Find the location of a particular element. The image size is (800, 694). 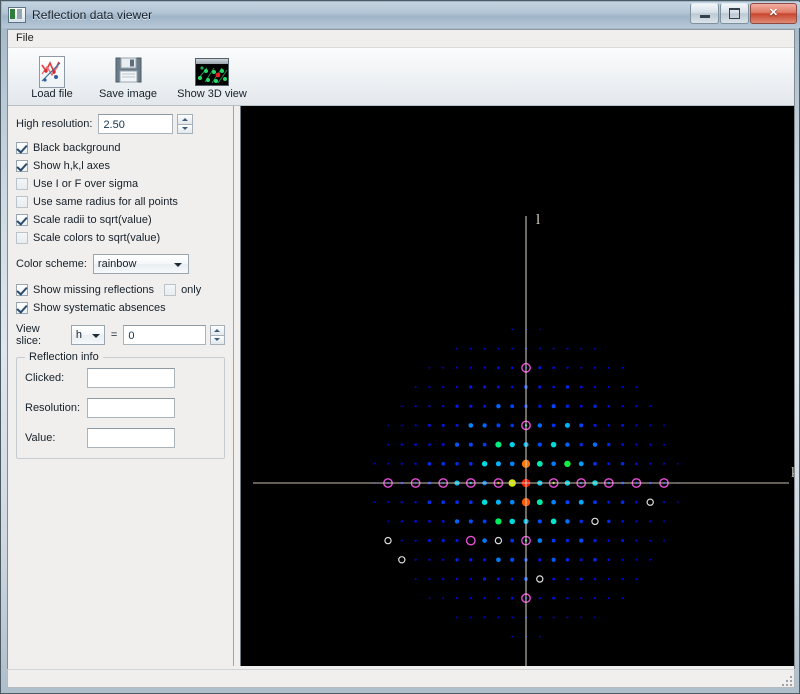

checkbox-show-systematic-absences: Show systematic absences is located at coordinates (120, 308).